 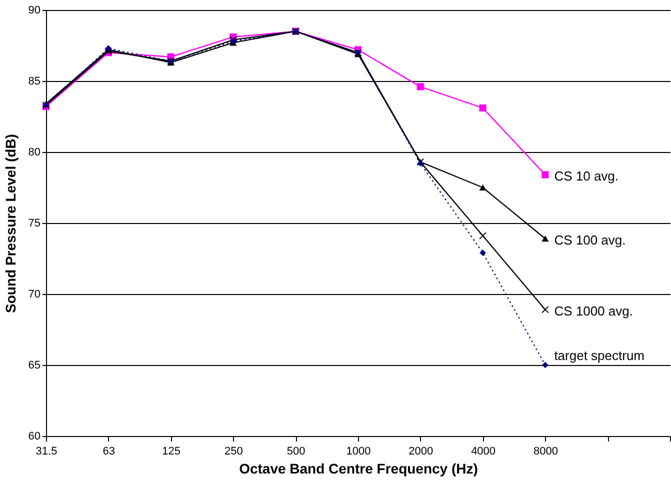 I want to click on x-axis-title: Octave Band Centre Frequency (Hz), so click(x=358, y=468).